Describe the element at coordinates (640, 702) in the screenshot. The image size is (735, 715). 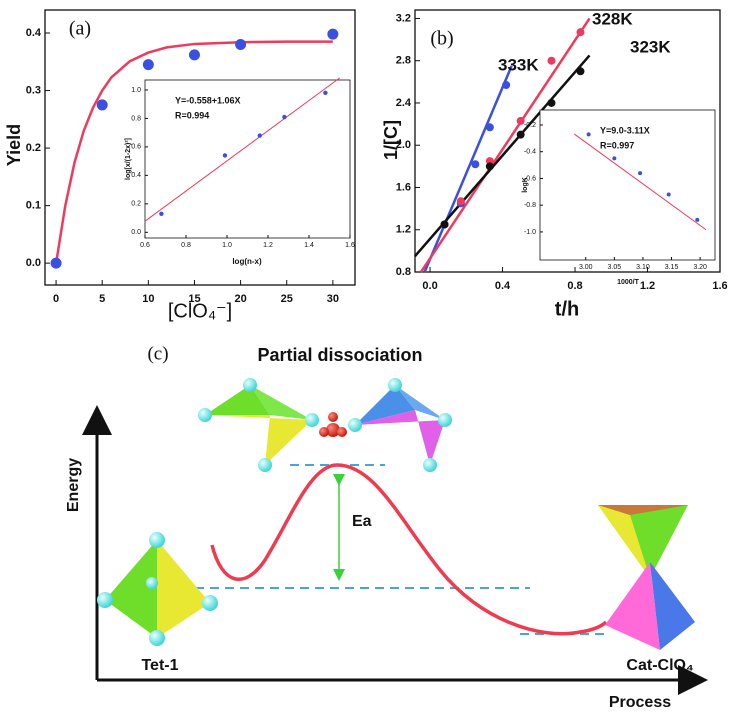
I see `x-axis-label: Process` at that location.